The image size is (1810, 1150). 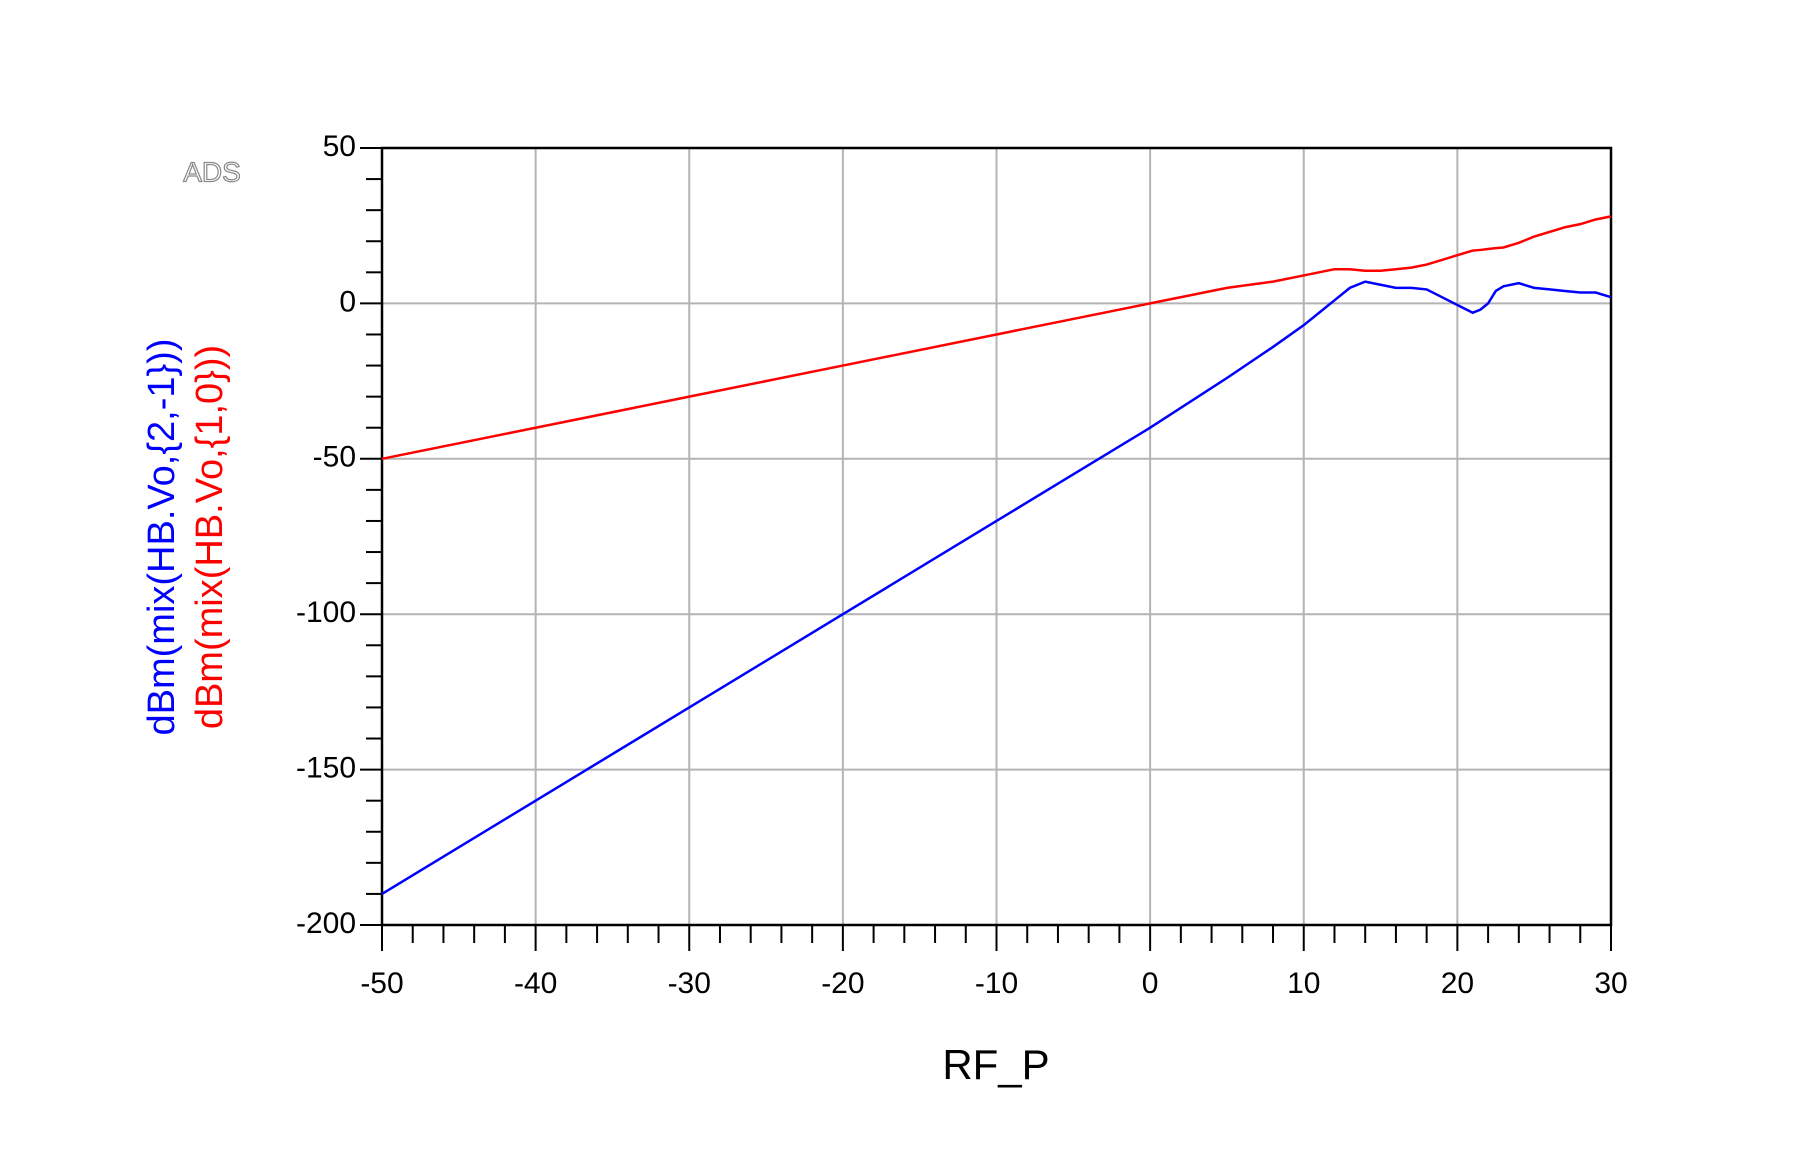 What do you see at coordinates (842, 983) in the screenshot?
I see `x-tick-label: -20` at bounding box center [842, 983].